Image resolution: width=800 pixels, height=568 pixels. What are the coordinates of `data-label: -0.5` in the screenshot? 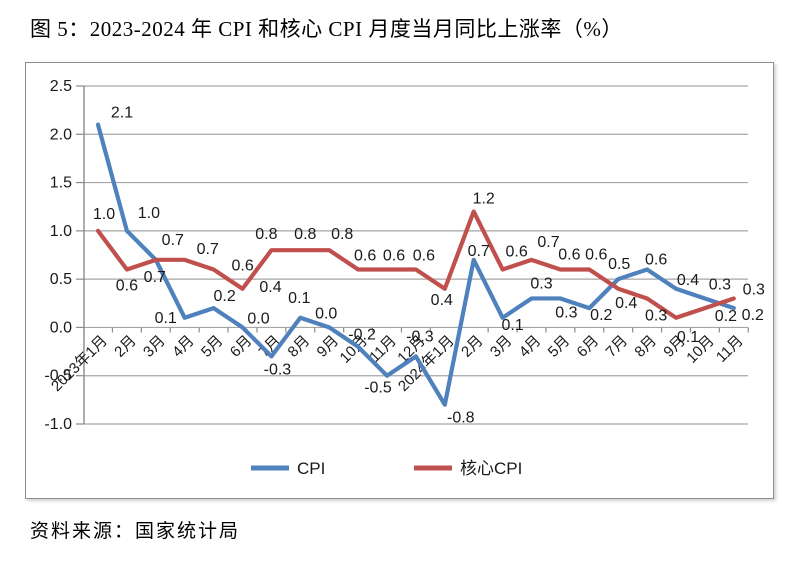 It's located at (378, 388).